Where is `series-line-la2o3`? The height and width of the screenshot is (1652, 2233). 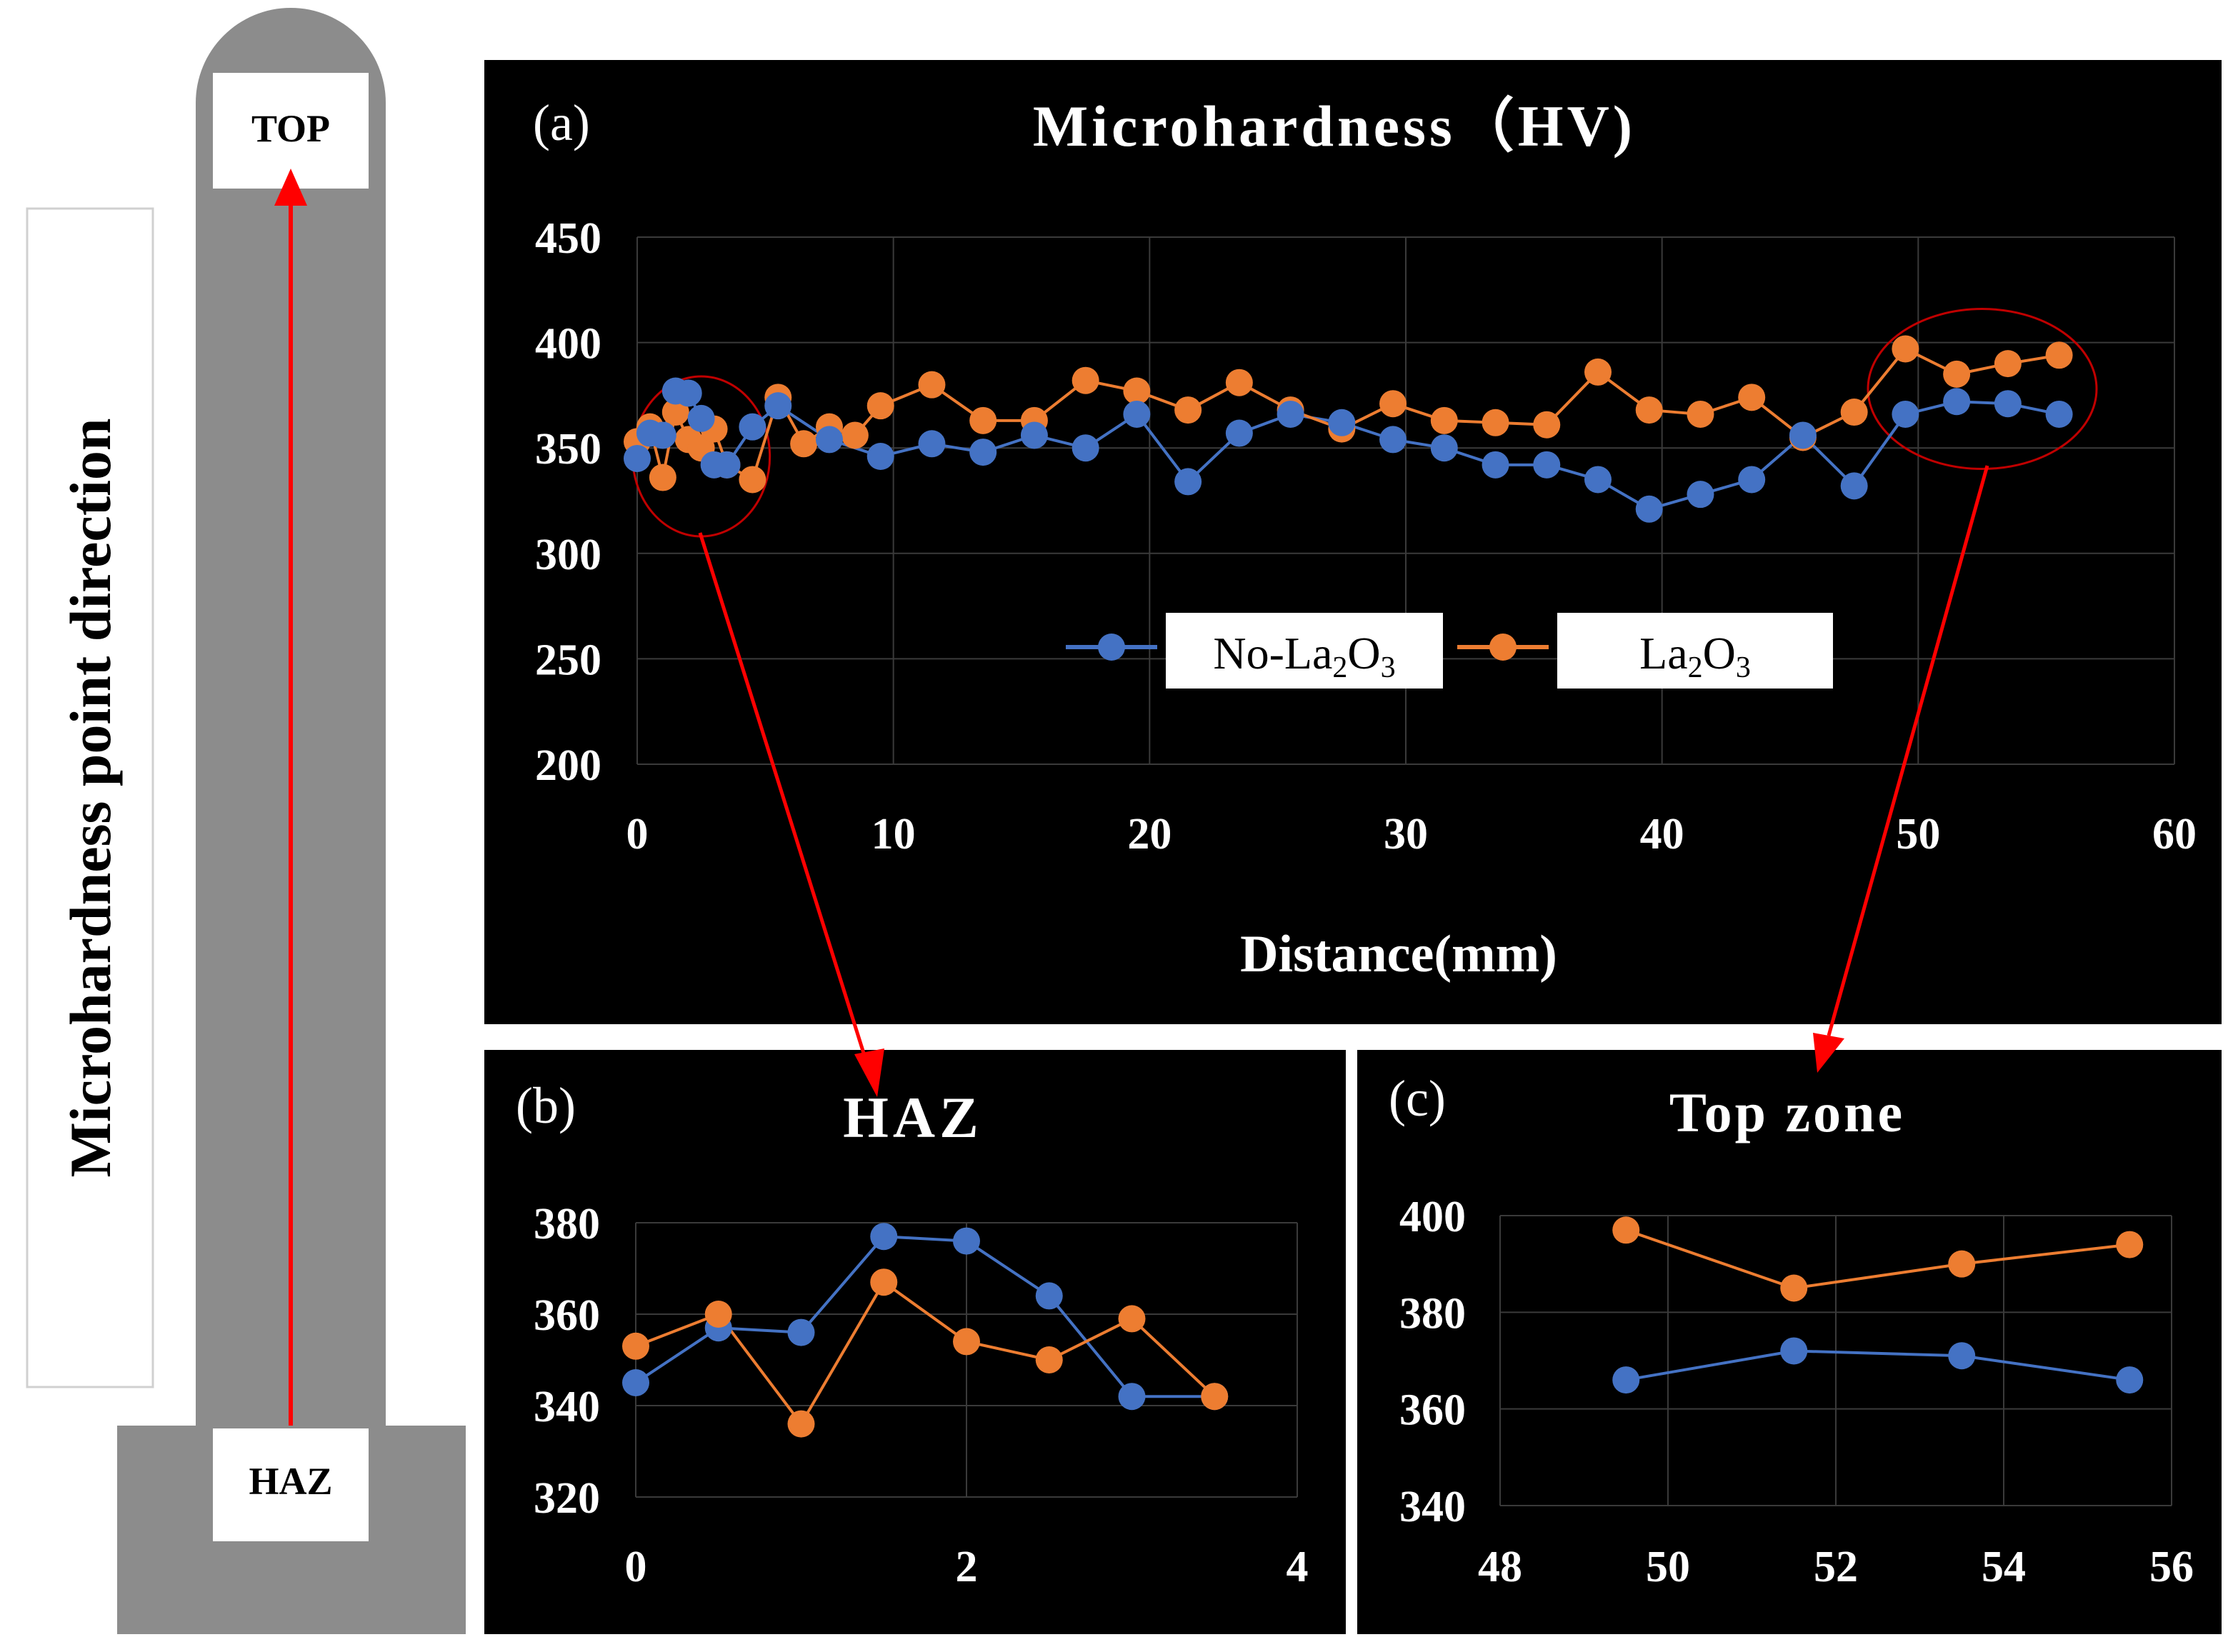 series-line-la2o3 is located at coordinates (1877, 1259).